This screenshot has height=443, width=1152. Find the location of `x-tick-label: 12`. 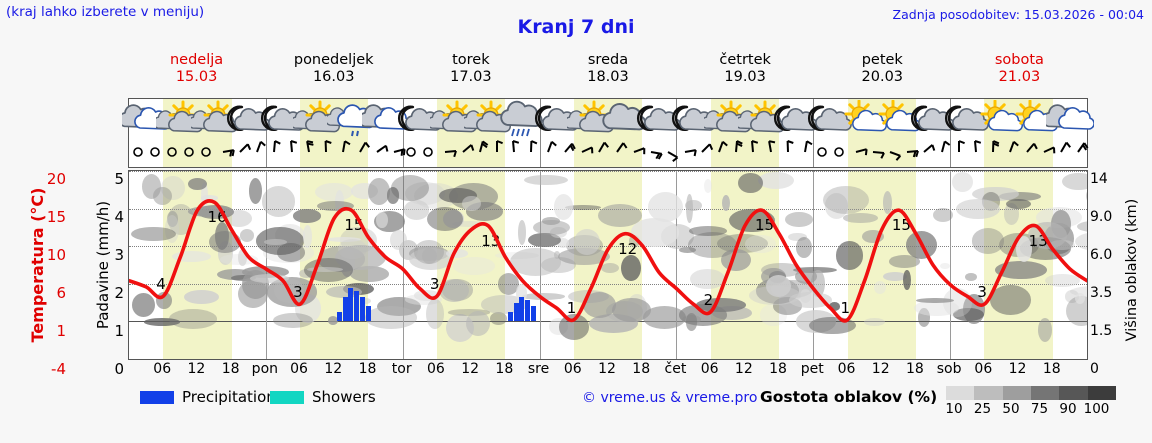

x-tick-label: 12 is located at coordinates (880, 369).